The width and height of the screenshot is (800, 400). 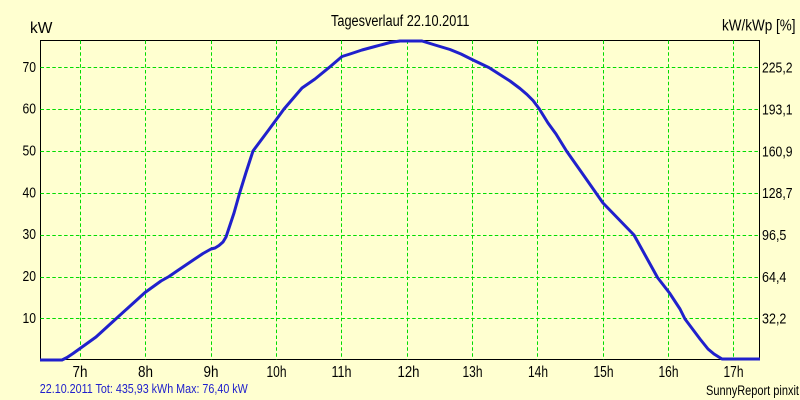 What do you see at coordinates (211, 372) in the screenshot?
I see `svg-text: 9h` at bounding box center [211, 372].